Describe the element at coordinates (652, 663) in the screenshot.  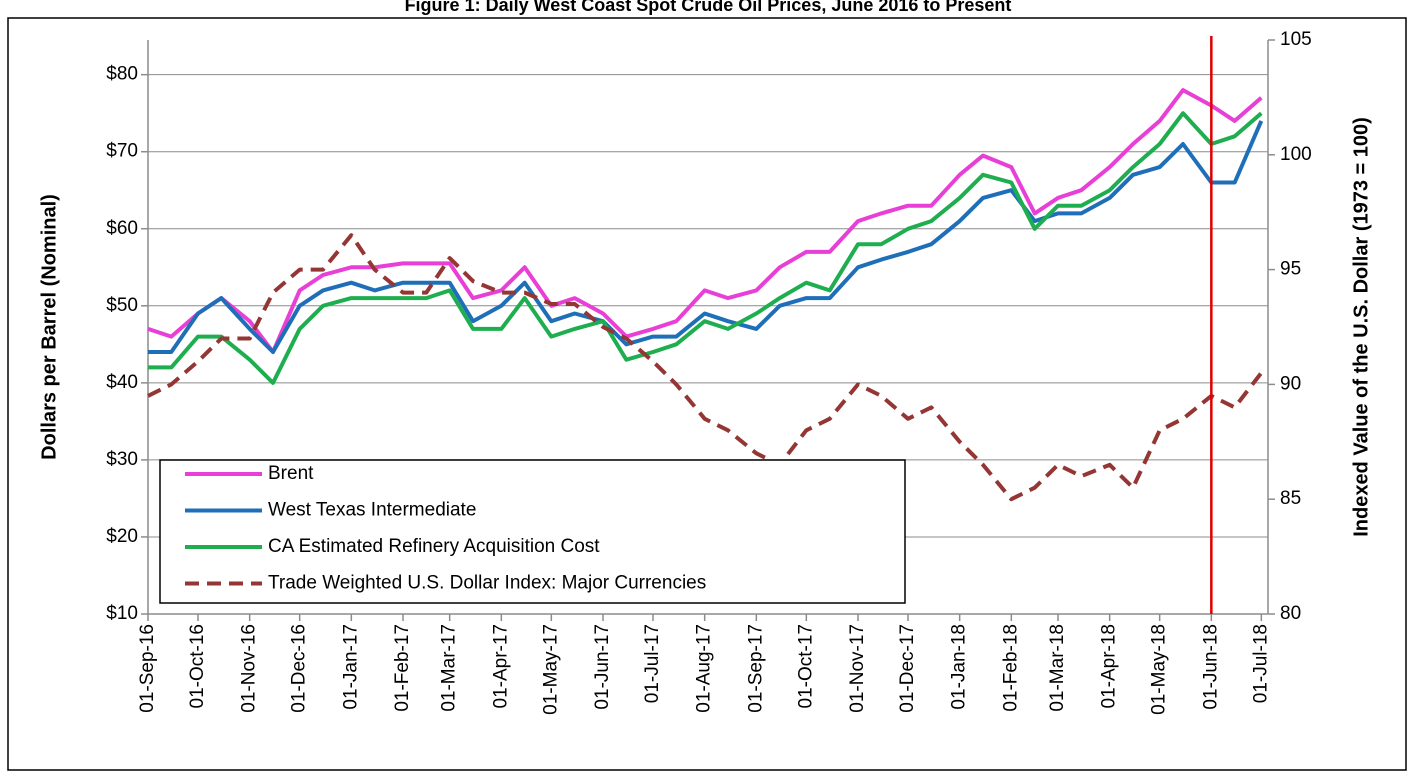
I see `x-tick-label: 01-Jul-17` at that location.